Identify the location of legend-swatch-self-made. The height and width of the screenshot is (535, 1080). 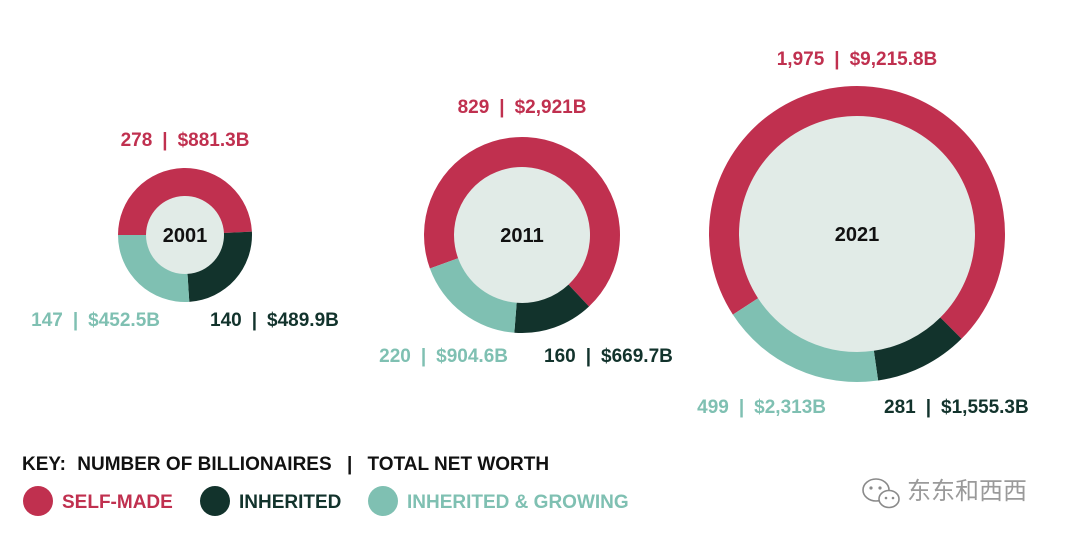
(38, 501).